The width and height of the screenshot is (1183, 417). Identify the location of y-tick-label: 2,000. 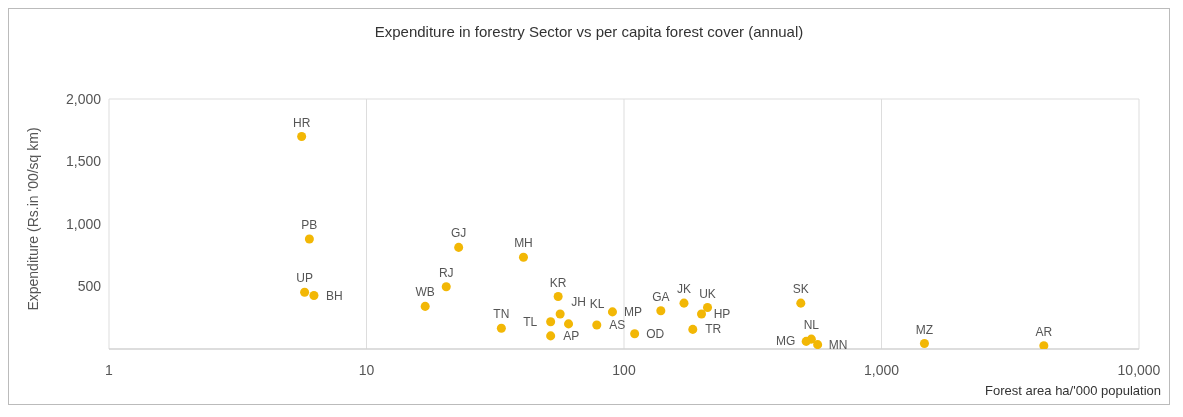
(83, 98).